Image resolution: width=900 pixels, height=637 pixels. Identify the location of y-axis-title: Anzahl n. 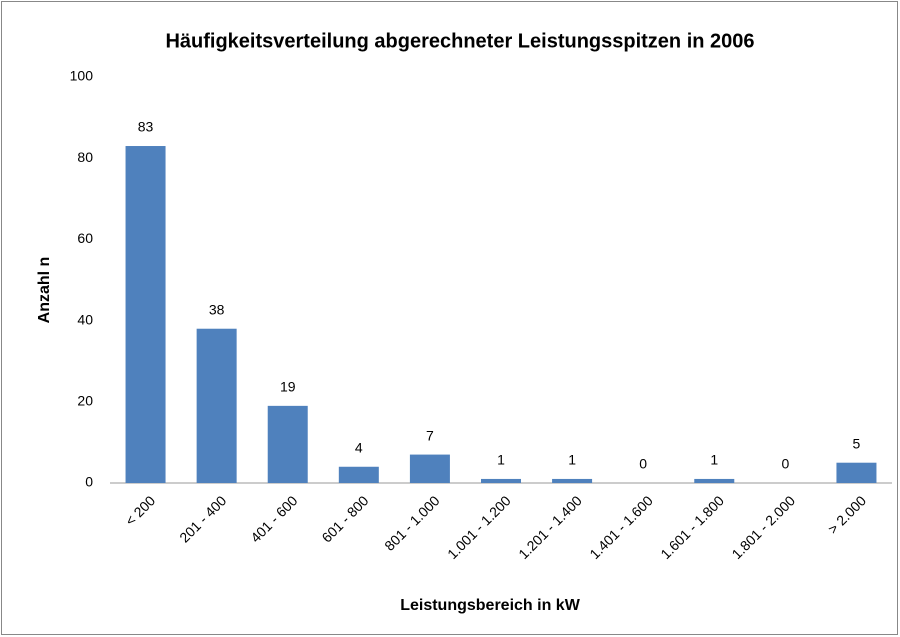
(44, 290).